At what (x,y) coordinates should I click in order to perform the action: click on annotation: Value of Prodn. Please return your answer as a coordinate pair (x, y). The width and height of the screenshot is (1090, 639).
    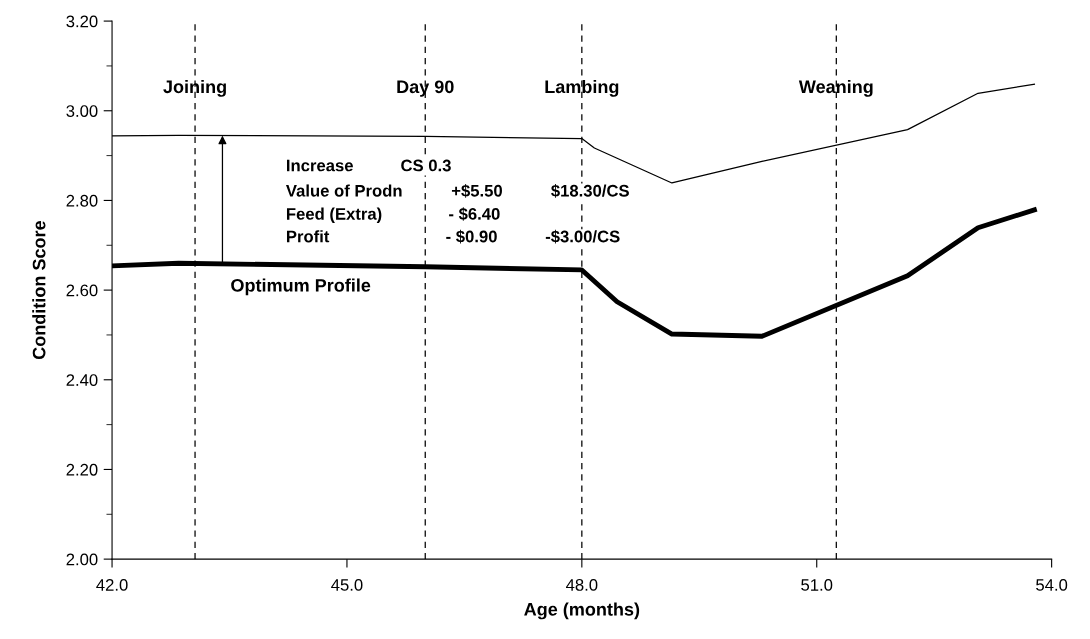
    Looking at the image, I should click on (343, 190).